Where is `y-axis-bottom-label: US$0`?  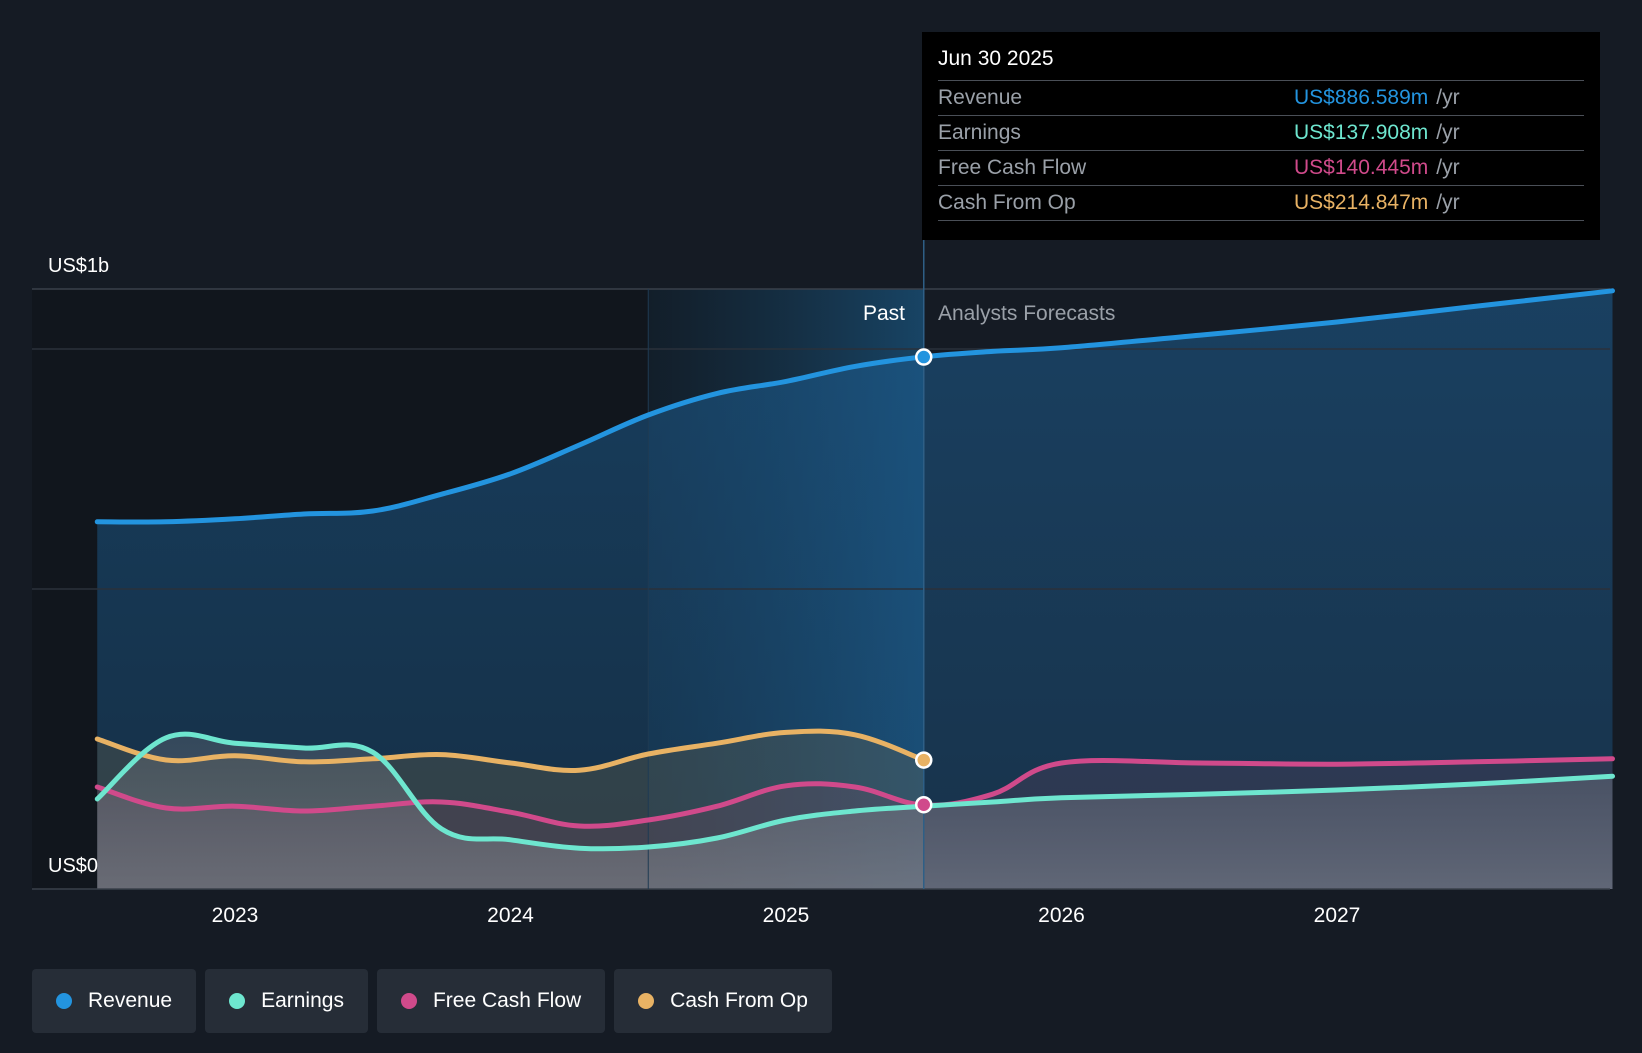 y-axis-bottom-label: US$0 is located at coordinates (73, 866).